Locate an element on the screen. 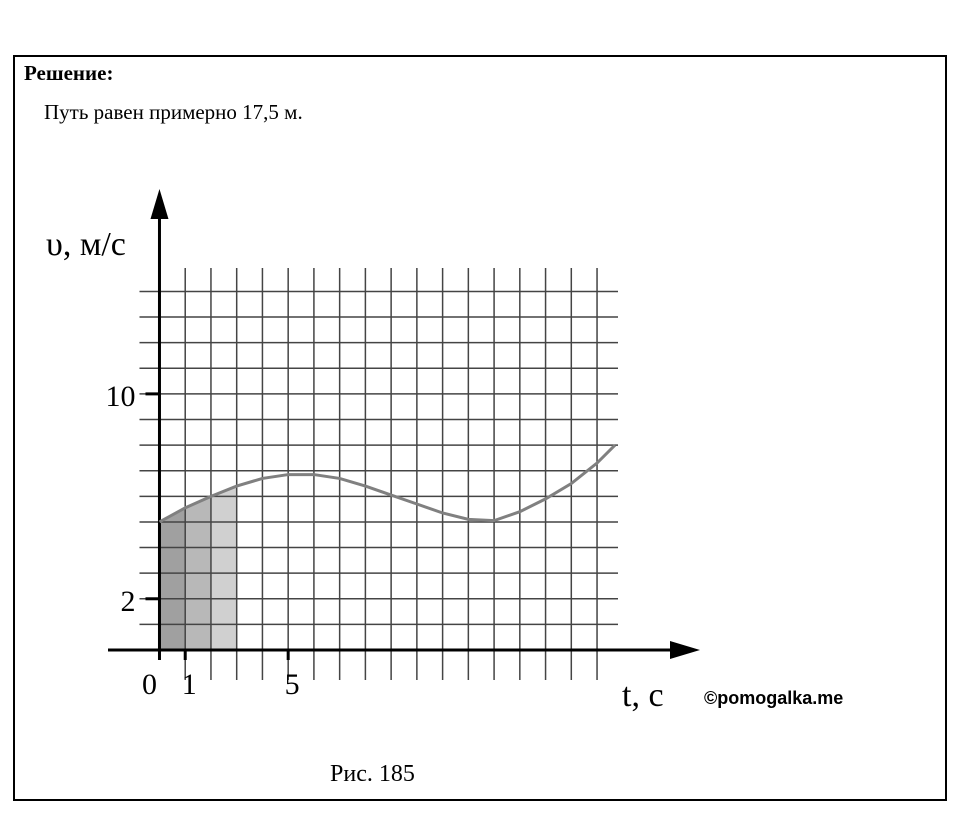  x-tick-label: 1 is located at coordinates (189, 684).